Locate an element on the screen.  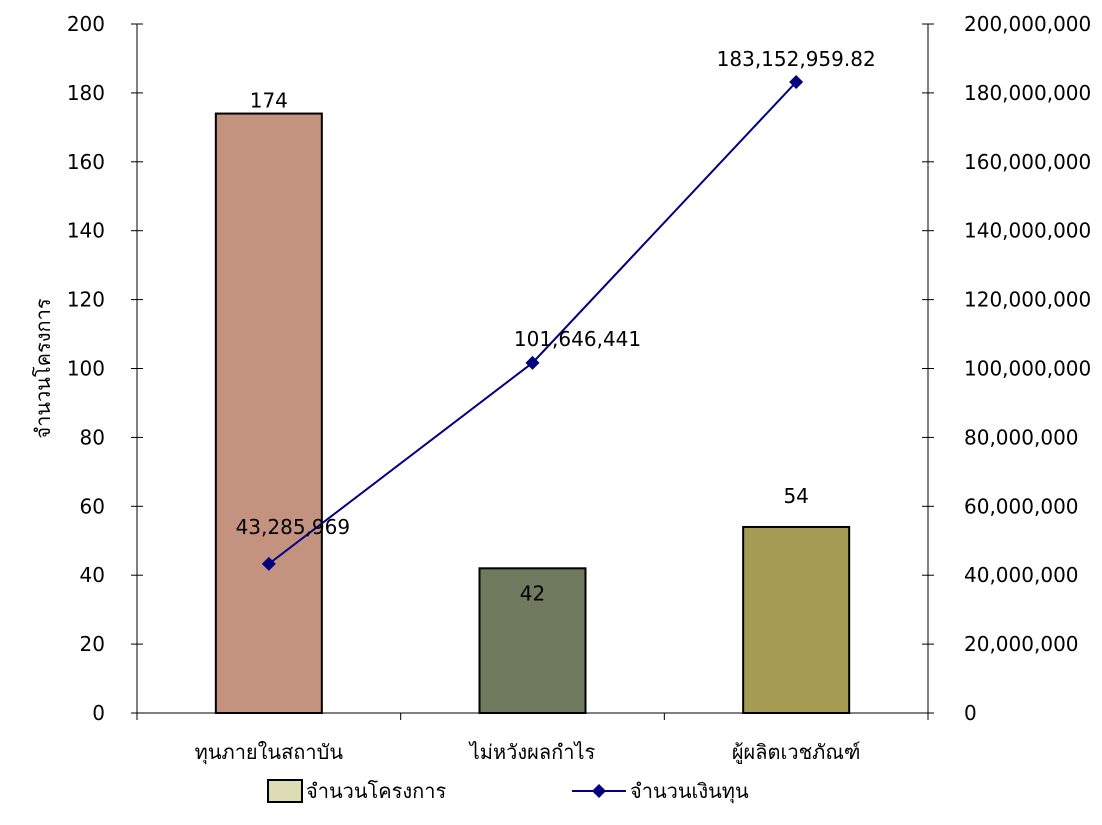
y-tick-label-left: 80 is located at coordinates (92, 437).